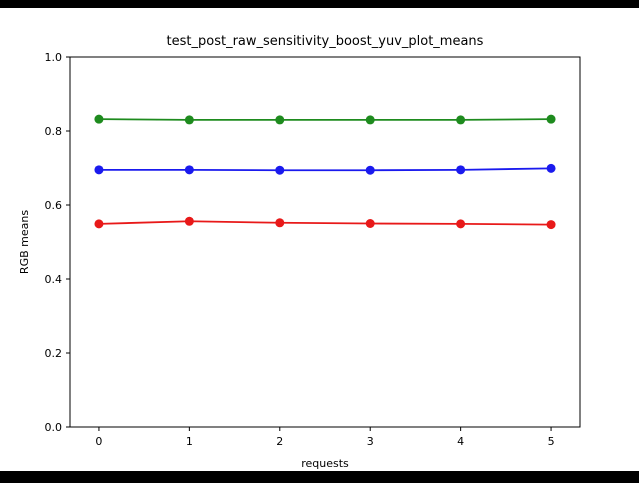  What do you see at coordinates (460, 441) in the screenshot?
I see `x-tick-label: 4` at bounding box center [460, 441].